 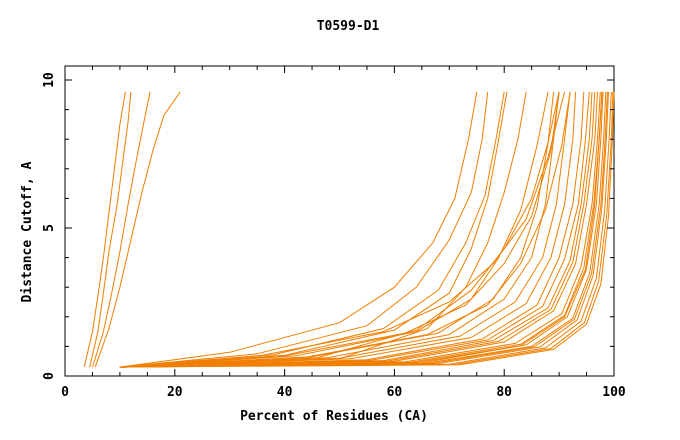 What do you see at coordinates (348, 26) in the screenshot?
I see `chart-title: T0599-D1` at bounding box center [348, 26].